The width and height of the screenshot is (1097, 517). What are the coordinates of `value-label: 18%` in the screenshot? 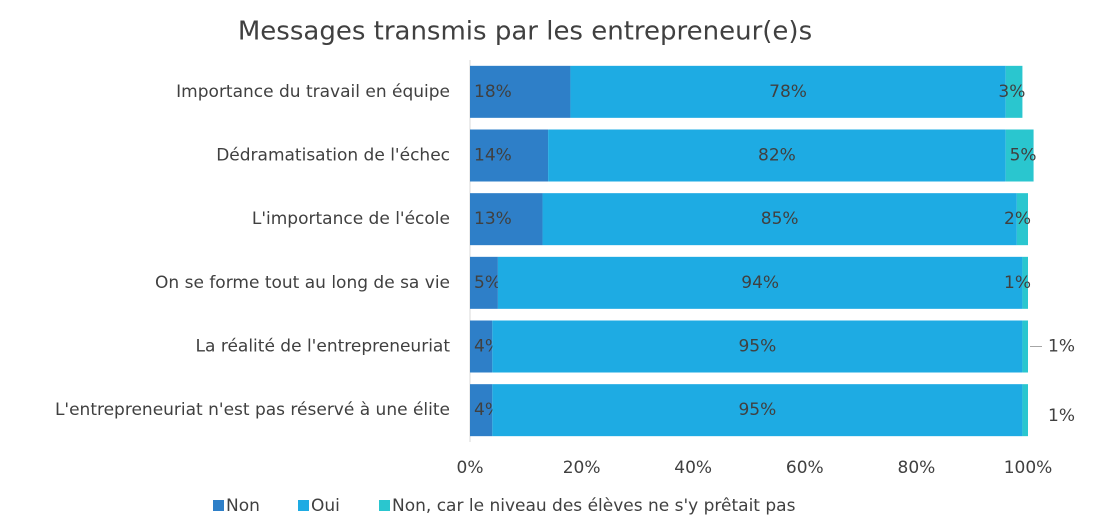 It's located at (493, 92).